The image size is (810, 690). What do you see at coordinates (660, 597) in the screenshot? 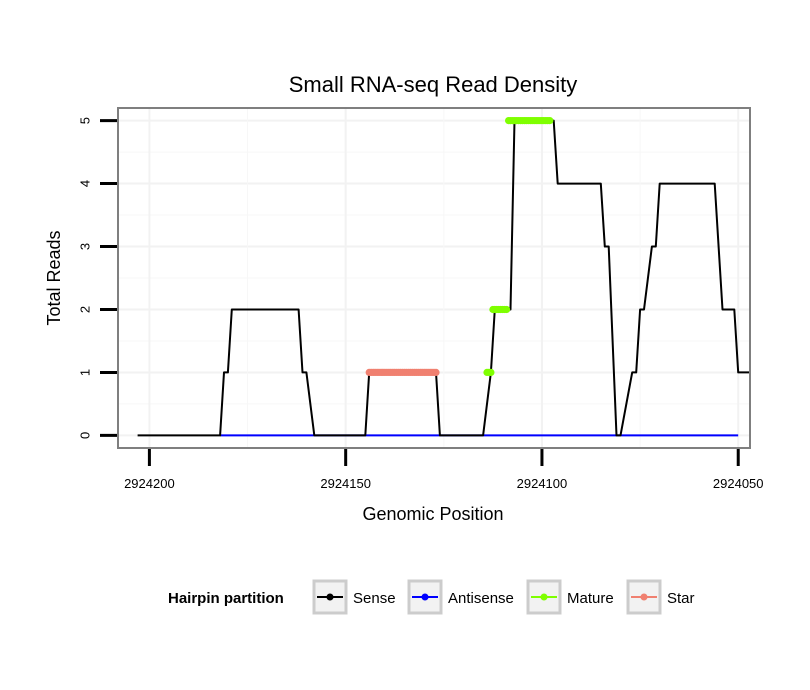
I see `legend-item-star: Star` at bounding box center [660, 597].